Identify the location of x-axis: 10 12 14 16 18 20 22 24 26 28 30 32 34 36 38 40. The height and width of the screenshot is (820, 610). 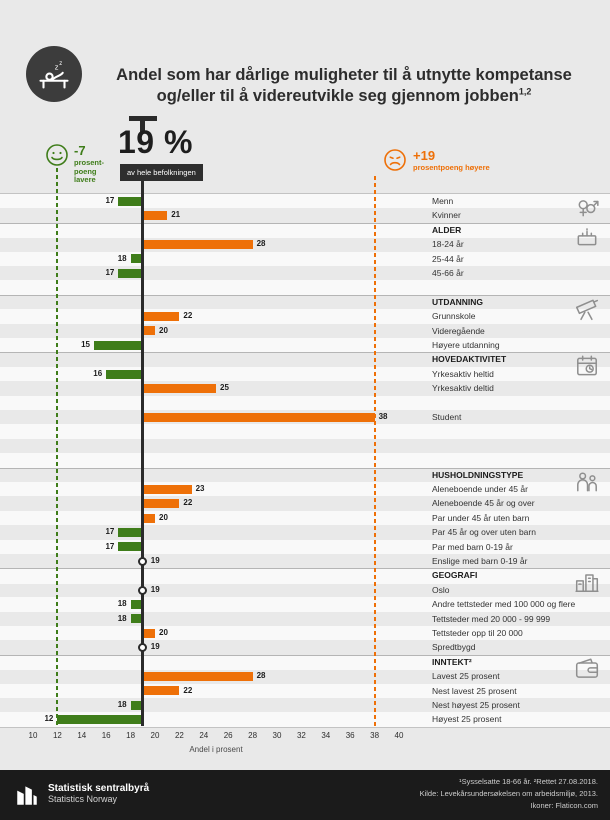
(305, 737).